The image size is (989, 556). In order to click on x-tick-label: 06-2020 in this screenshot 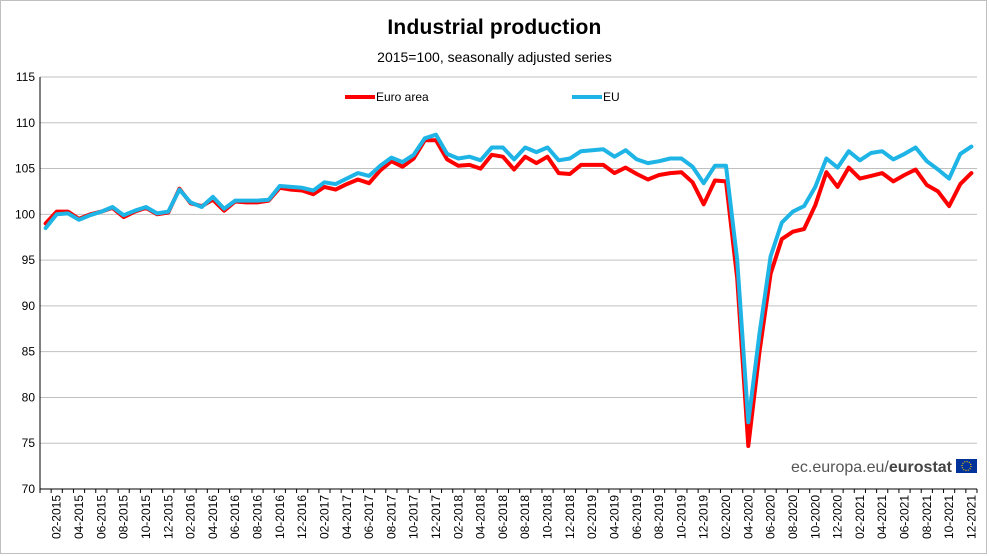, I will do `click(771, 517)`.